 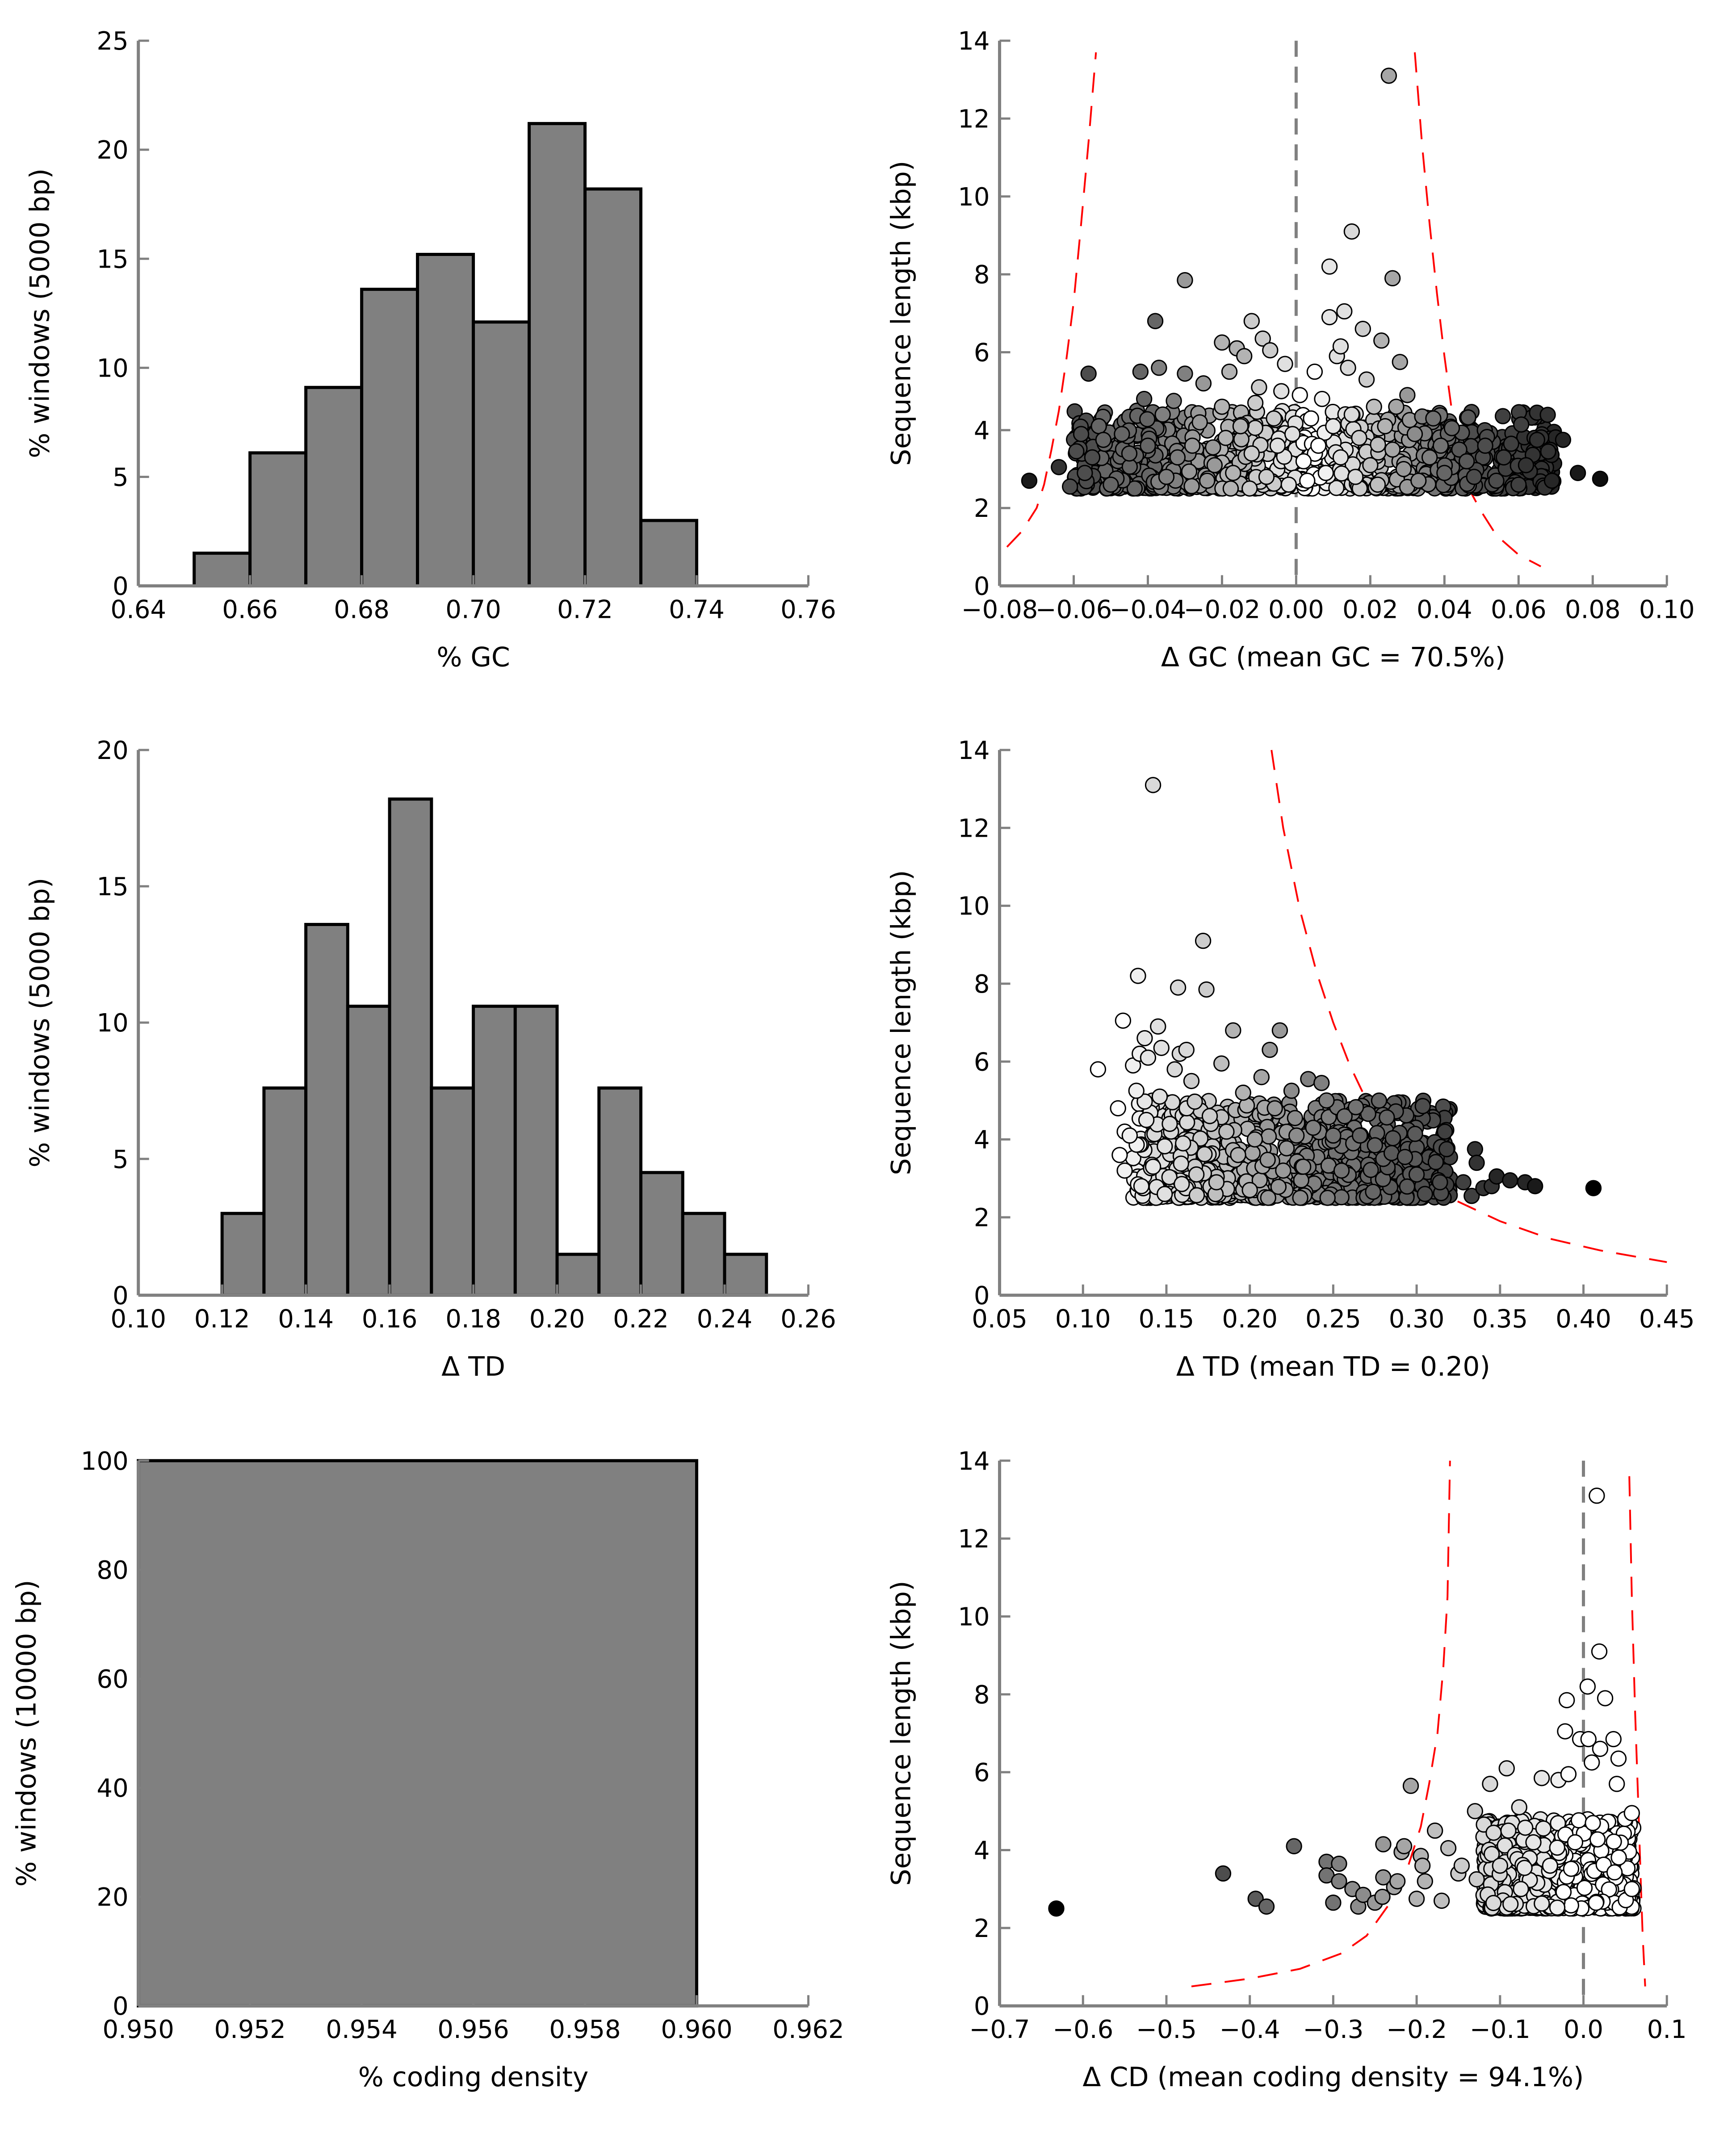 What do you see at coordinates (112, 42) in the screenshot?
I see `y-tick-label: 25` at bounding box center [112, 42].